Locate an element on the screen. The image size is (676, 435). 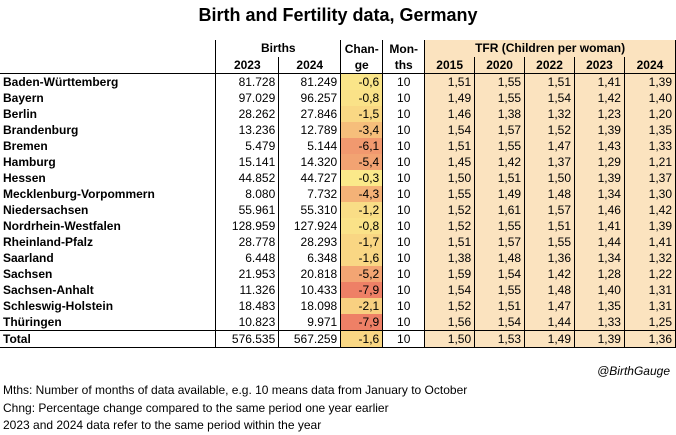
births-2024-cell: 10.433 is located at coordinates (310, 290).